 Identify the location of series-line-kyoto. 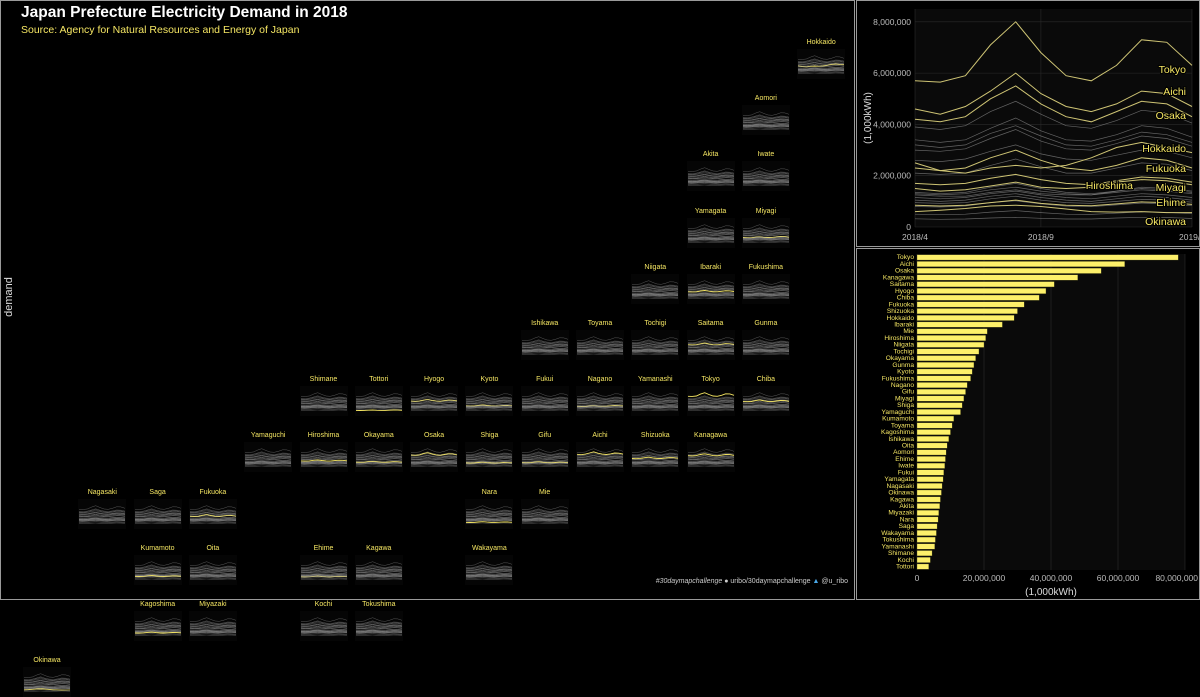
(1053, 189).